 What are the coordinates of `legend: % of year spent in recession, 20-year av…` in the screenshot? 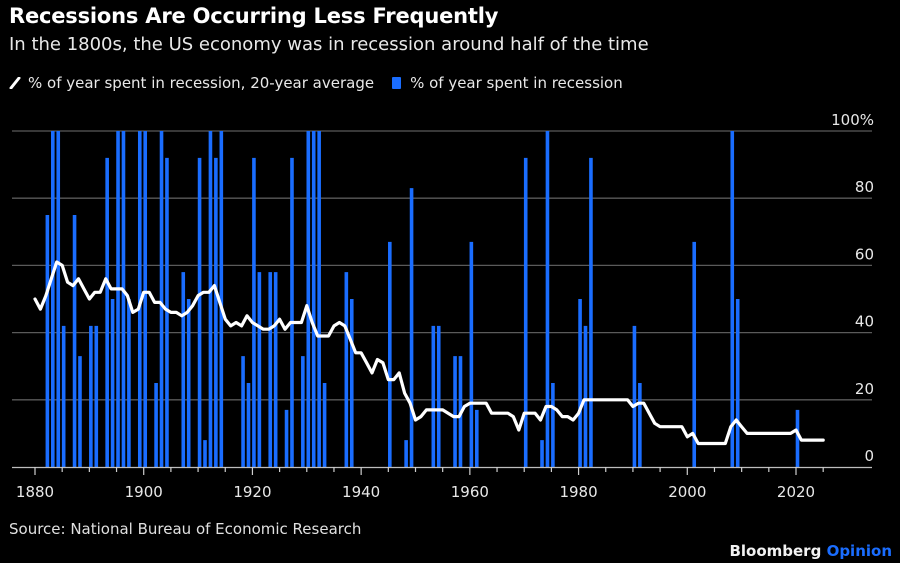 It's located at (325, 83).